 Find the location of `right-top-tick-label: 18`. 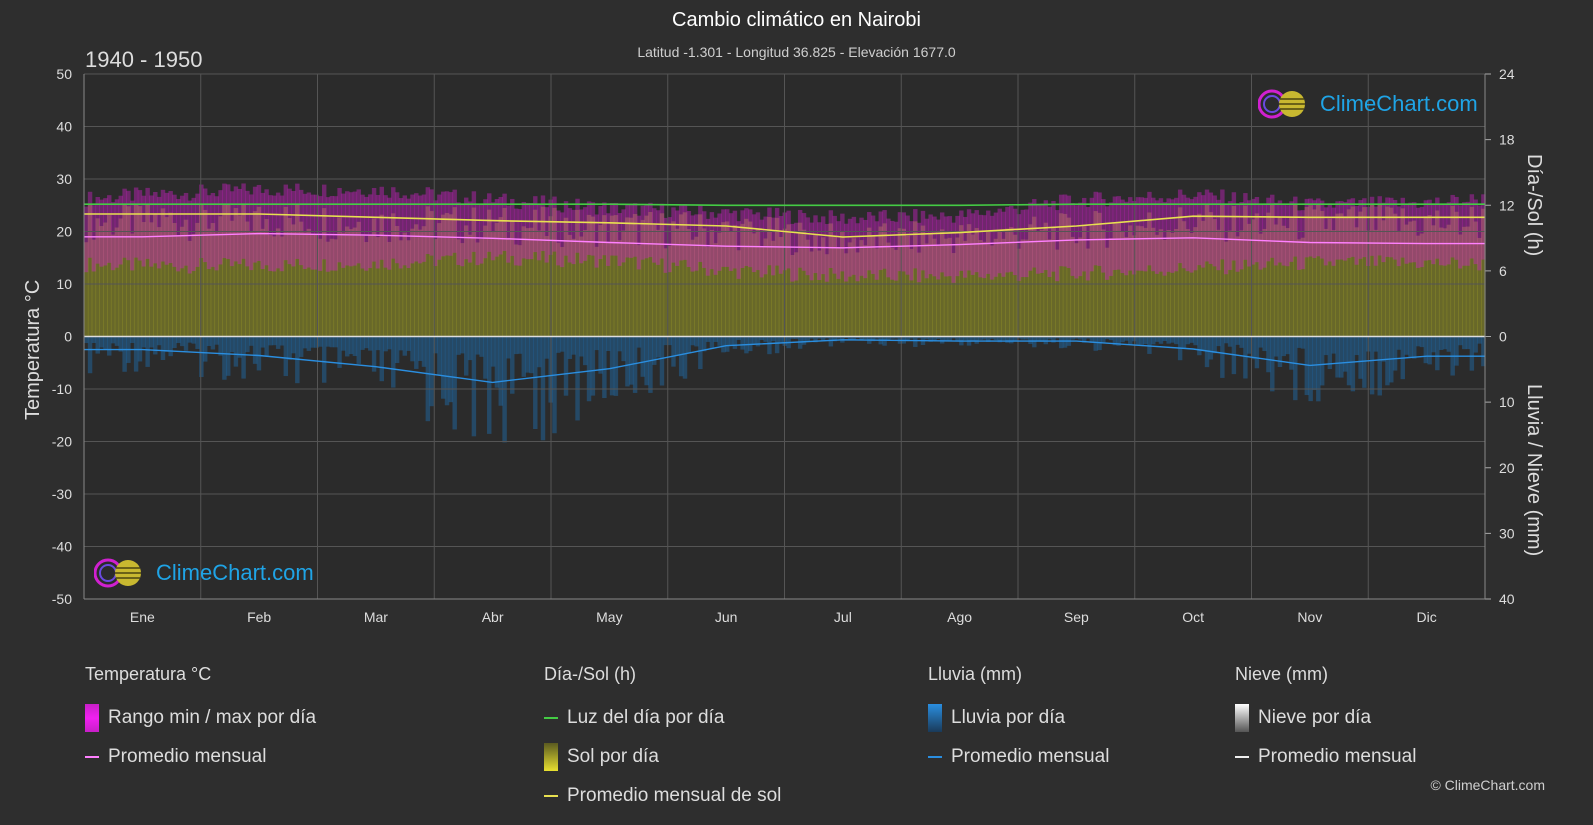

right-top-tick-label: 18 is located at coordinates (1507, 140).